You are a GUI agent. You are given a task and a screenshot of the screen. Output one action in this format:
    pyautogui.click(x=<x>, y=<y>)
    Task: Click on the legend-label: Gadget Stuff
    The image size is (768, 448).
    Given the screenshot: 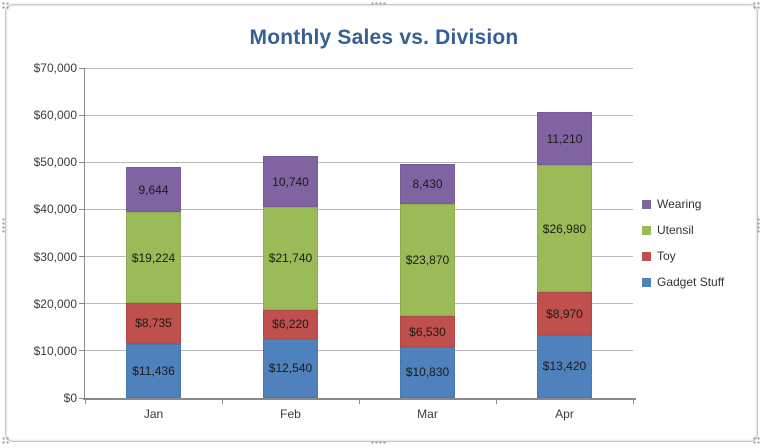 What is the action you would take?
    pyautogui.click(x=691, y=282)
    